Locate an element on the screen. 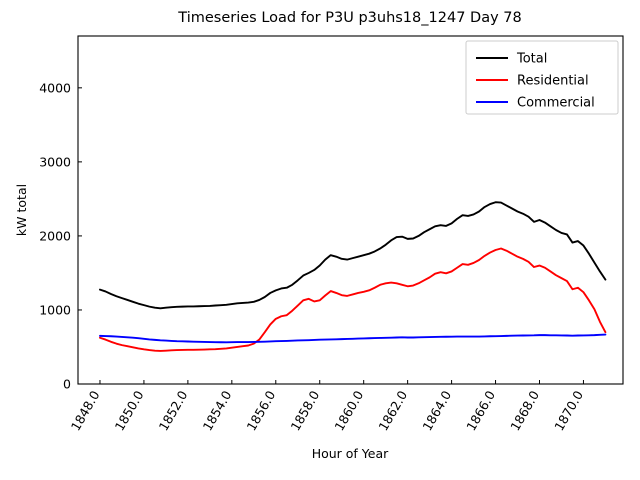  series-line-commercial is located at coordinates (353, 338).